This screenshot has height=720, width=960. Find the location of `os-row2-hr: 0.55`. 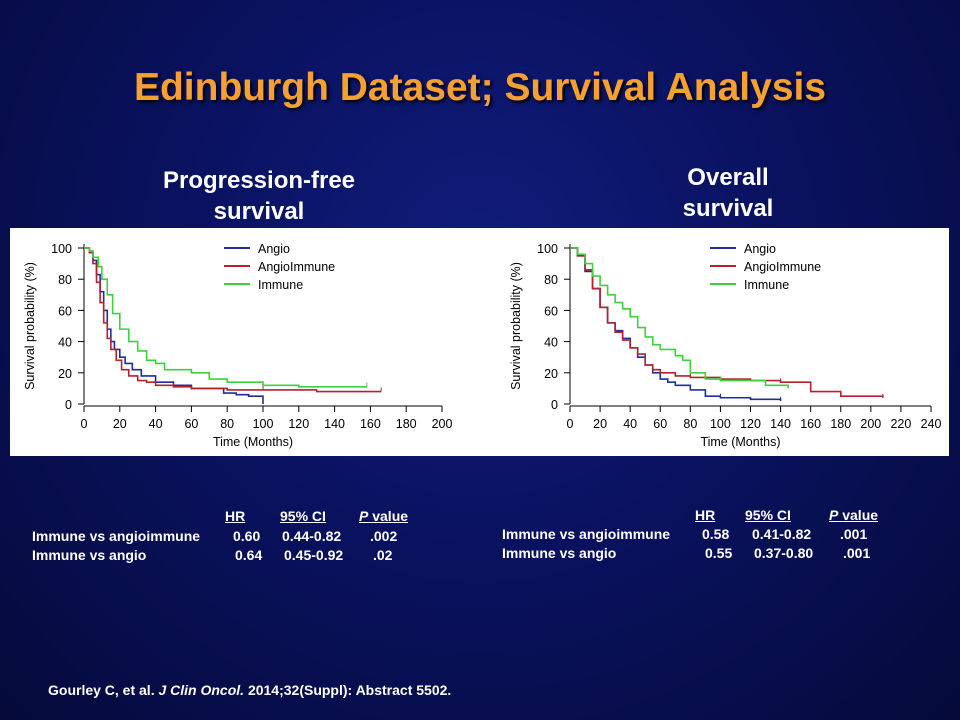

os-row2-hr: 0.55 is located at coordinates (719, 553).